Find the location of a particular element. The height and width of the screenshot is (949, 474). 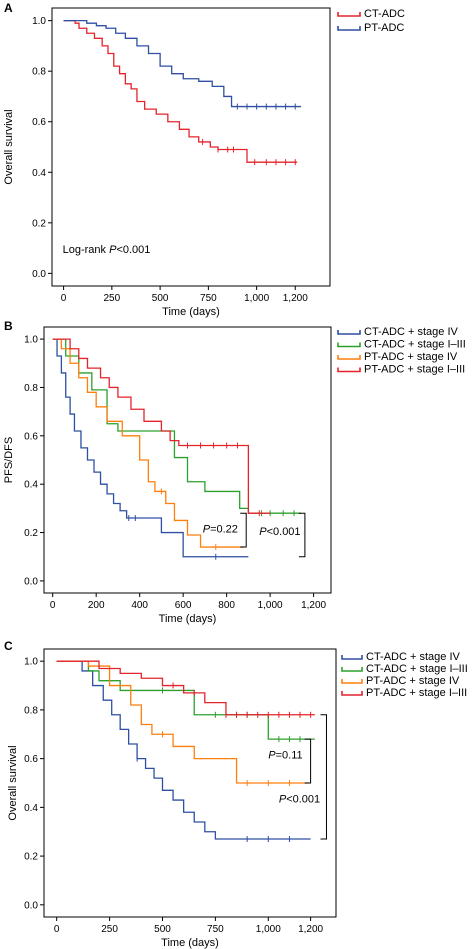

panel-letter: A is located at coordinates (8, 8).